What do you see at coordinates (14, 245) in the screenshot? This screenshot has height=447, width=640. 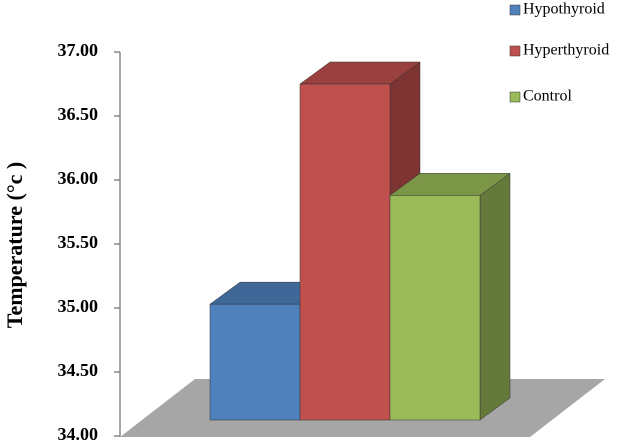 I see `y-axis-title: Temperature (°c )` at bounding box center [14, 245].